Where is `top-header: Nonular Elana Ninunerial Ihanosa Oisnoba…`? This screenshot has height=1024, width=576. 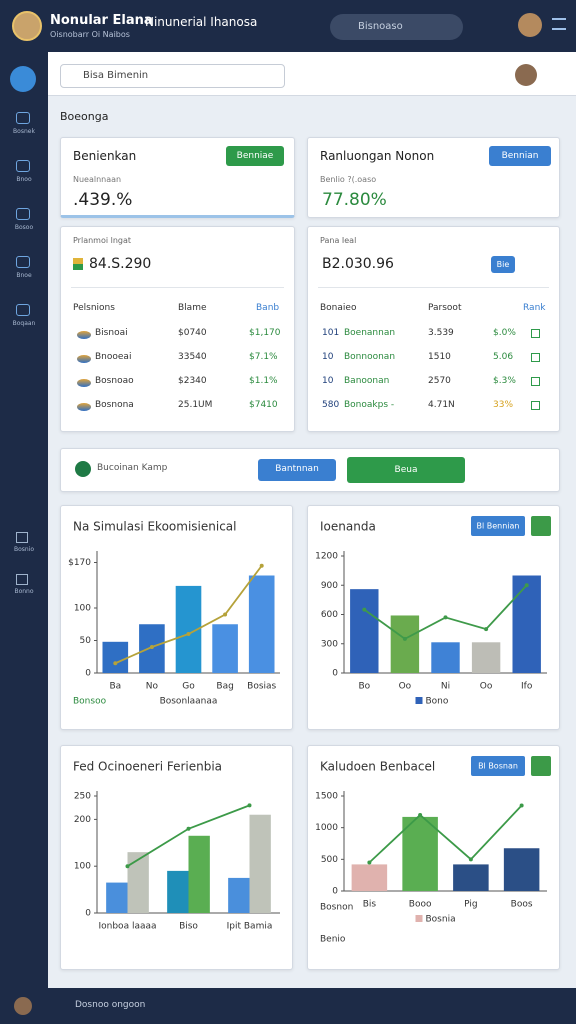 top-header: Nonular Elana Ninunerial Ihanosa Oisnoba… is located at coordinates (288, 26).